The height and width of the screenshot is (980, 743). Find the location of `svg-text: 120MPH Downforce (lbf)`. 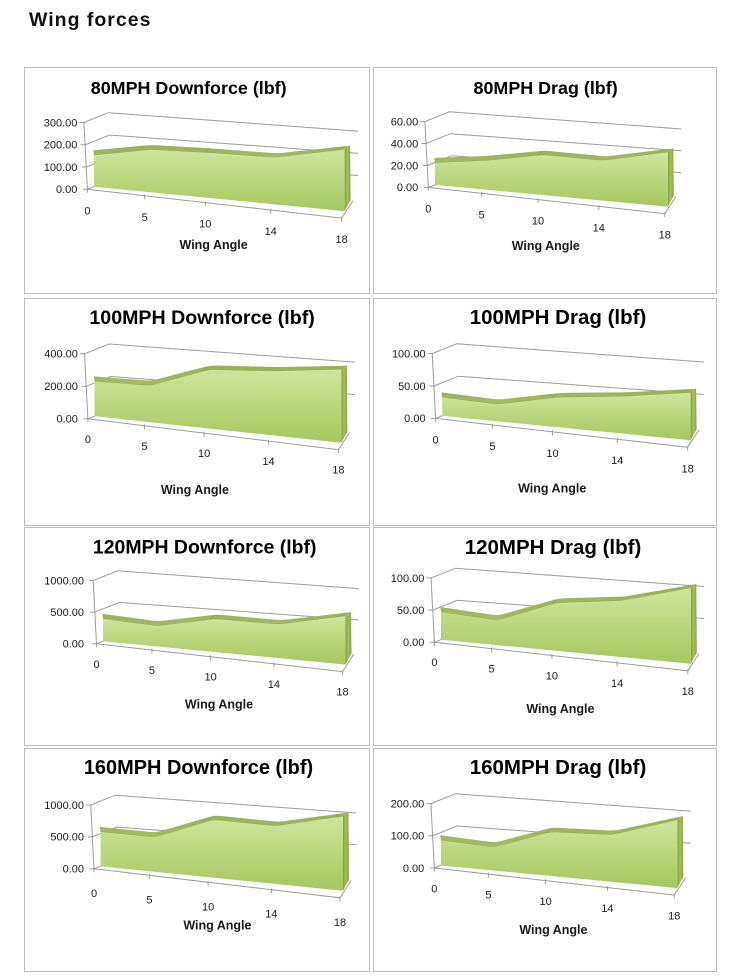

svg-text: 120MPH Downforce (lbf) is located at coordinates (205, 547).